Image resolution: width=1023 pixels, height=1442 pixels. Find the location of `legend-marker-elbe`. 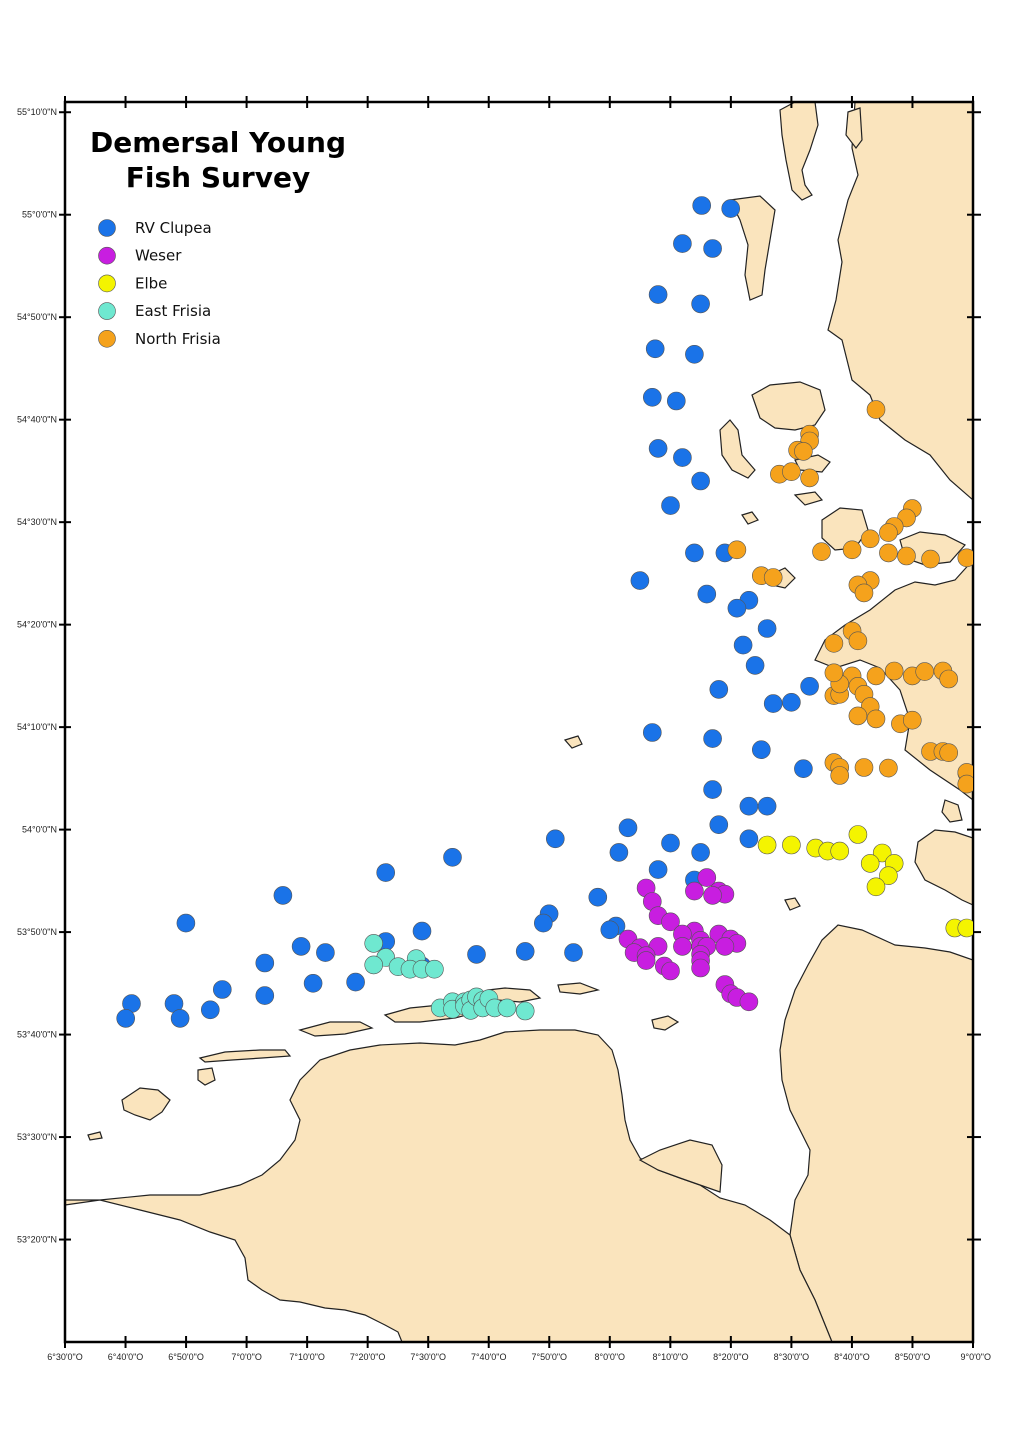

legend-marker-elbe is located at coordinates (107, 283).